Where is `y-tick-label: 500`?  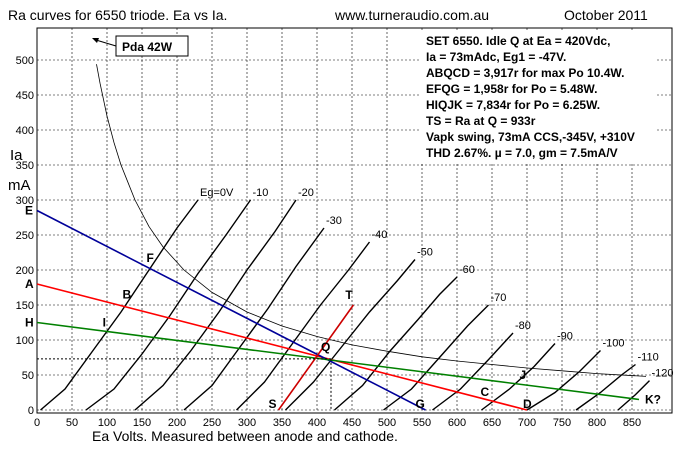 y-tick-label: 500 is located at coordinates (25, 61).